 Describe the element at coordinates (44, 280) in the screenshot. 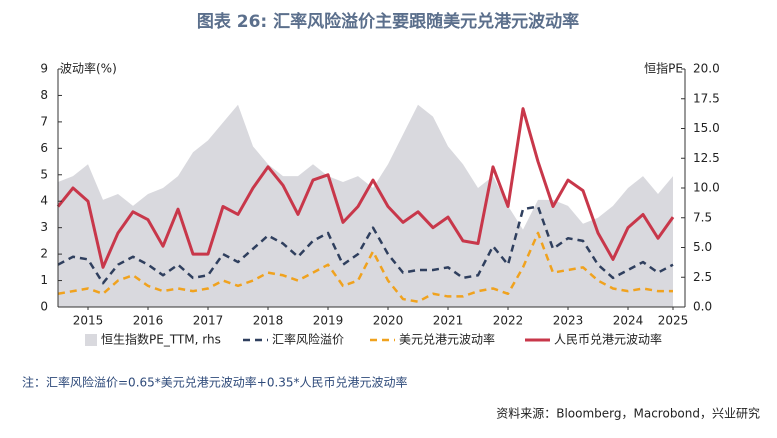

I see `y-tick-label: 1` at that location.